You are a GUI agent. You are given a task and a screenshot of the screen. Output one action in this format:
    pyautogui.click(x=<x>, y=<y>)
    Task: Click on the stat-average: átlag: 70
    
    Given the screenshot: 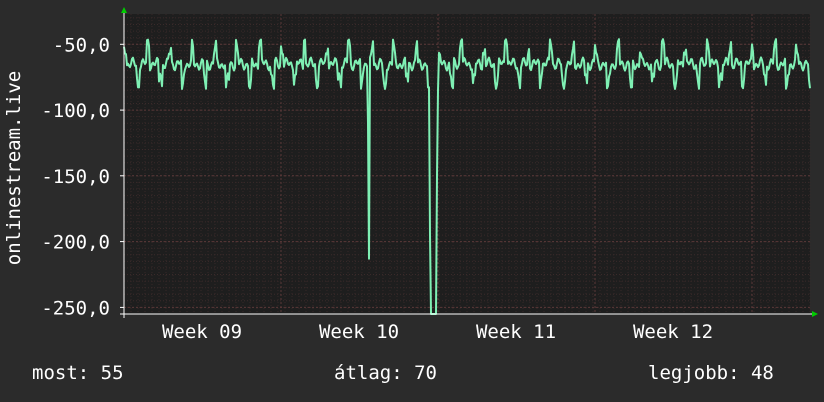 What is the action you would take?
    pyautogui.click(x=385, y=373)
    